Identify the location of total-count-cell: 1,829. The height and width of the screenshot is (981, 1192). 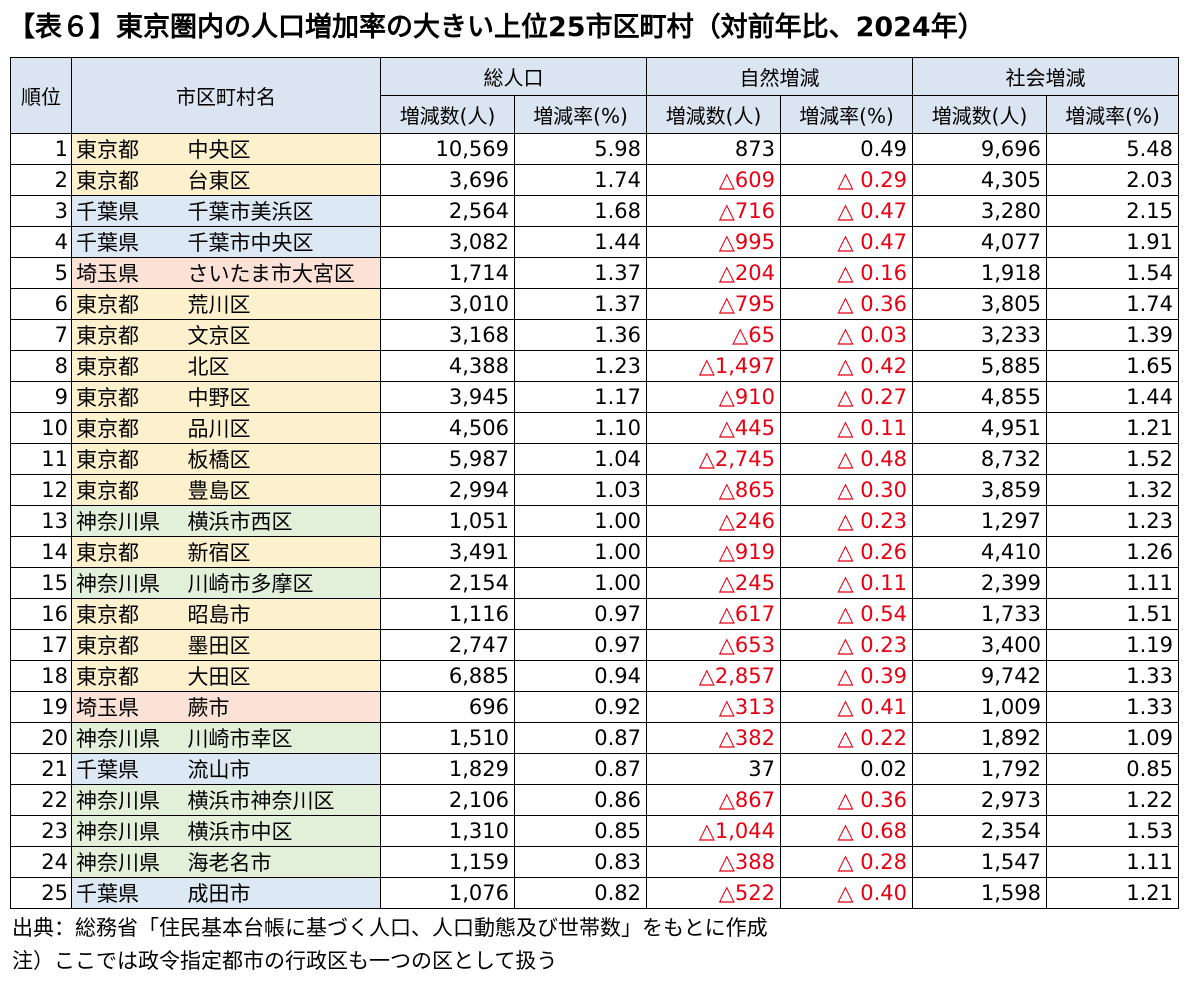
(447, 769).